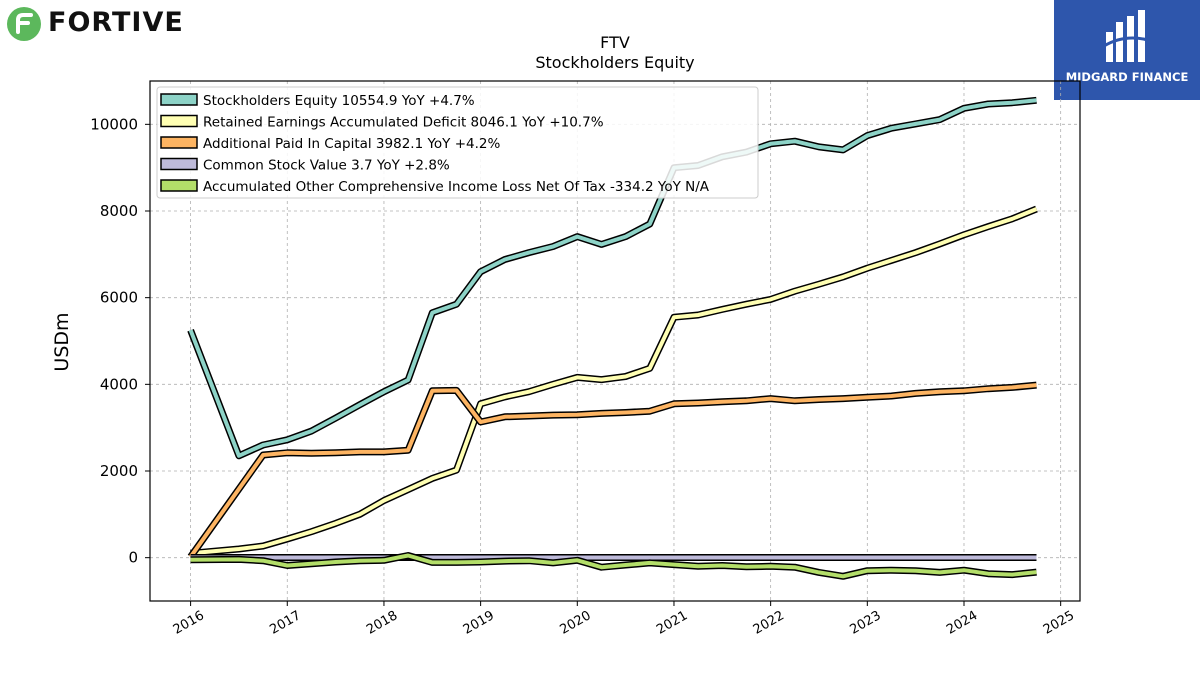 The height and width of the screenshot is (675, 1200). What do you see at coordinates (24, 24) in the screenshot?
I see `fortive-logo-mark-icon` at bounding box center [24, 24].